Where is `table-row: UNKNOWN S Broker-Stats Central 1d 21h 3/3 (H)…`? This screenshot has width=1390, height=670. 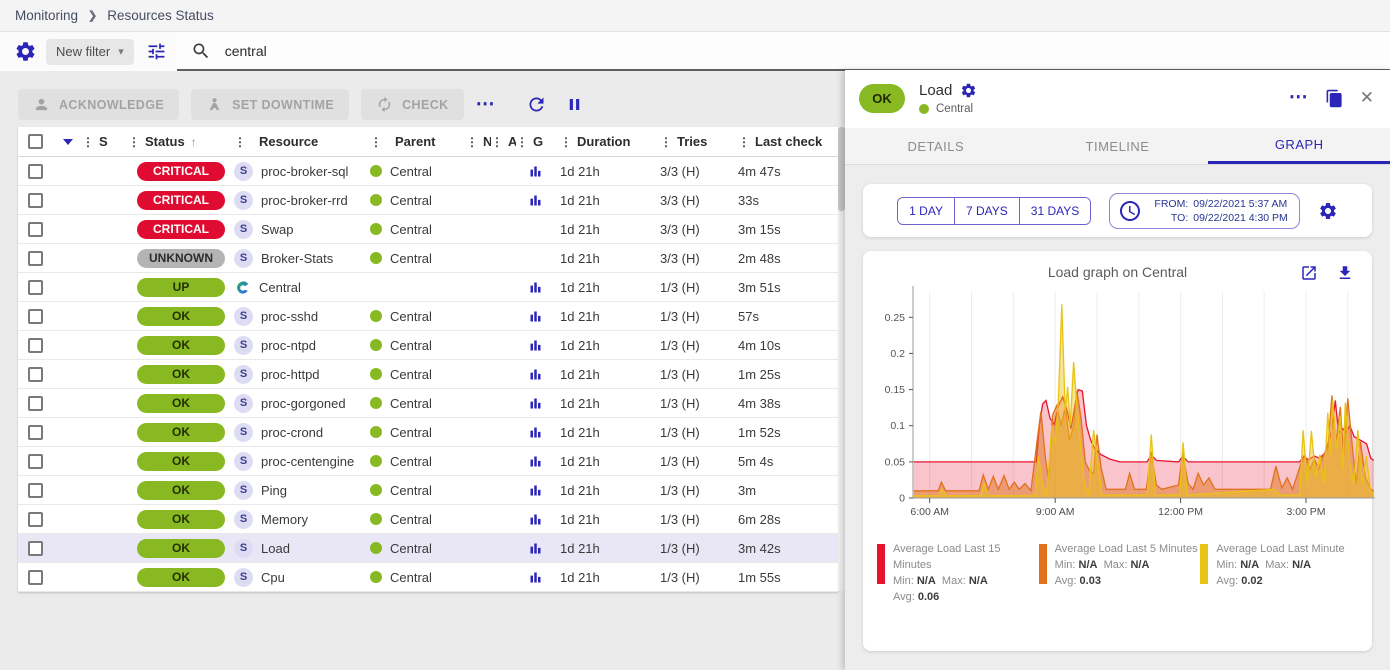 table-row: UNKNOWN S Broker-Stats Central 1d 21h 3/3 (H)… is located at coordinates (428, 258).